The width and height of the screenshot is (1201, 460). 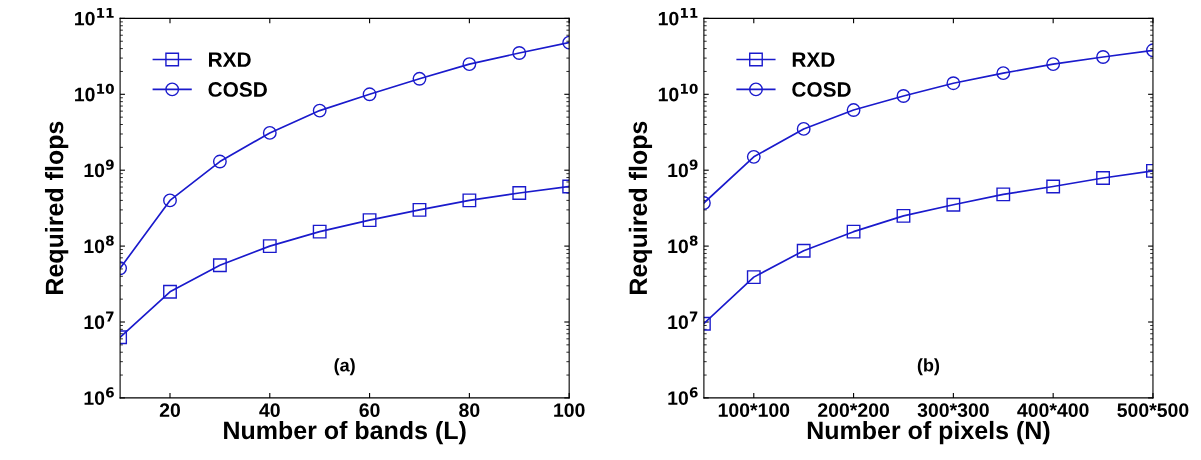 What do you see at coordinates (953, 410) in the screenshot?
I see `x-tick-label: 300*300` at bounding box center [953, 410].